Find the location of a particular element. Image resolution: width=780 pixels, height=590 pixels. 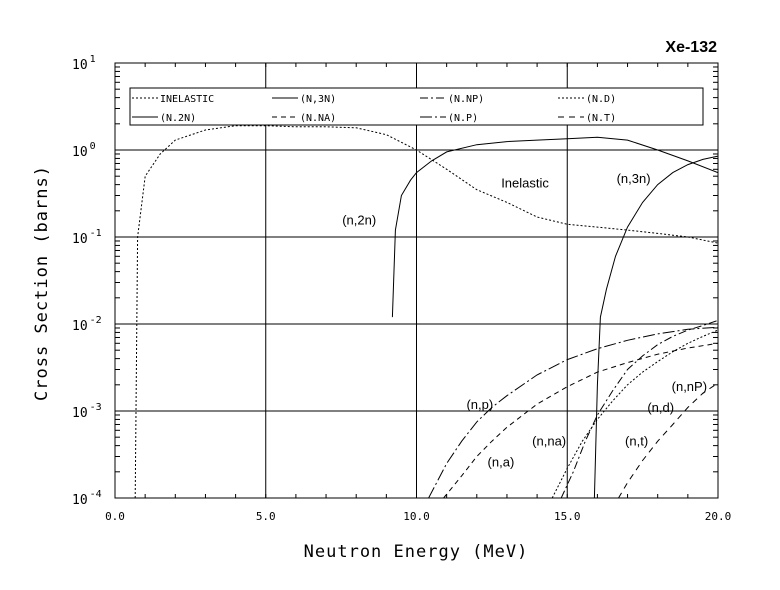

y-tick-label: 10 0 is located at coordinates (84, 150).